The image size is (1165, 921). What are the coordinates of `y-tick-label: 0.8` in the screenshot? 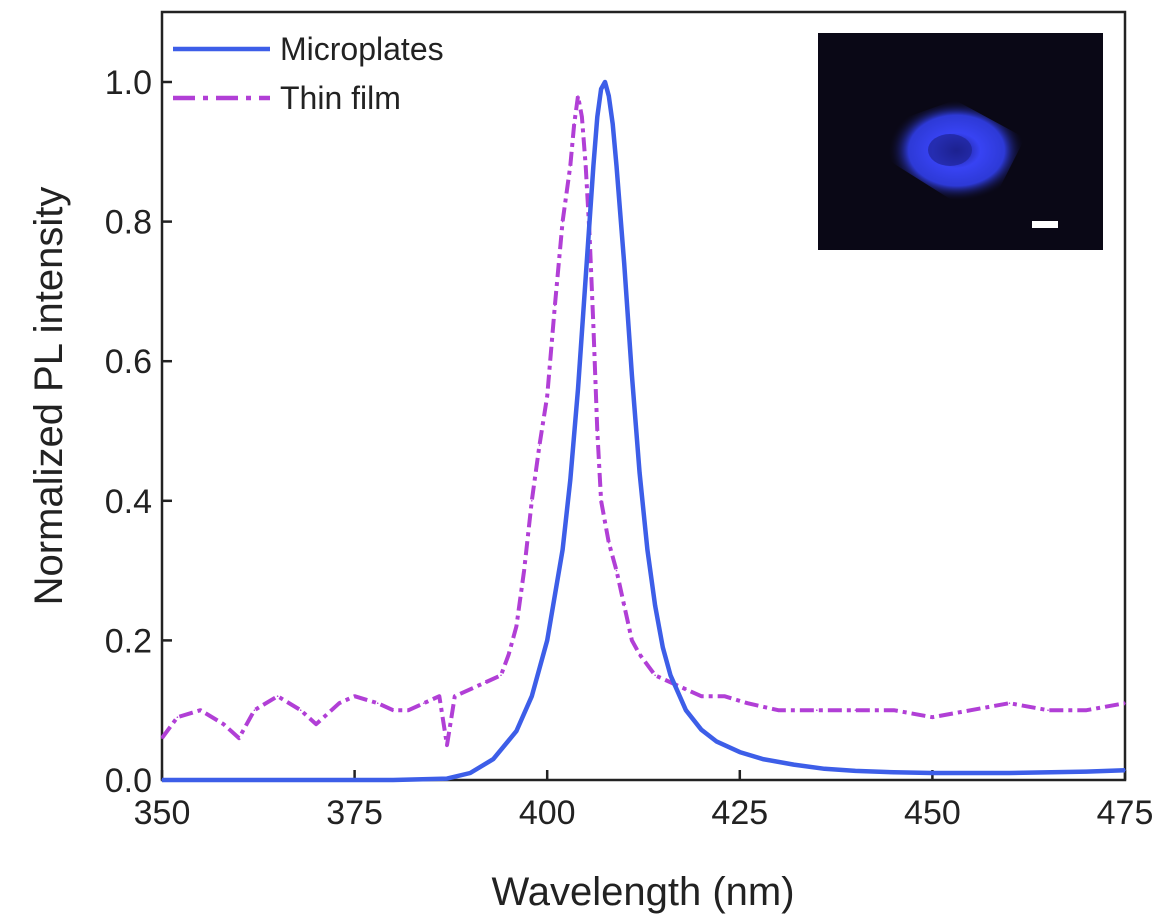 It's located at (128, 223).